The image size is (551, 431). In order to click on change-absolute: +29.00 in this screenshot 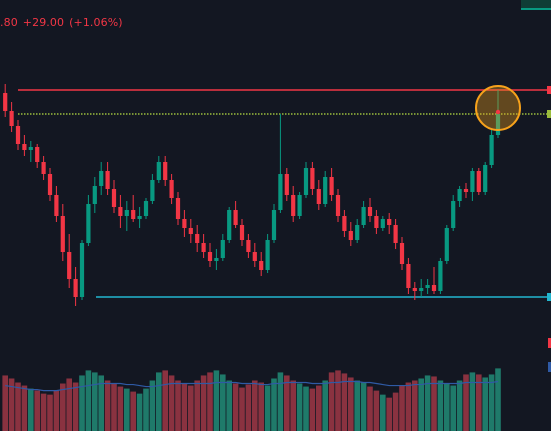, I will do `click(43, 22)`.